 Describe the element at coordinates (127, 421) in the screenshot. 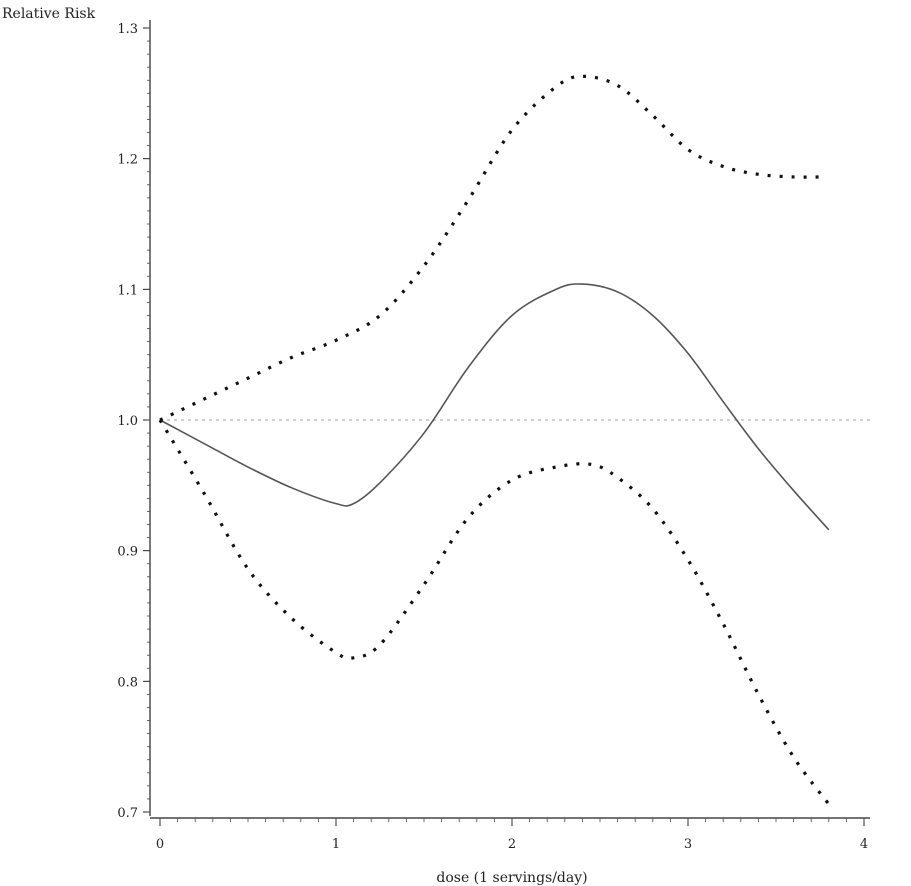

I see `y-tick-label: 1.0` at that location.